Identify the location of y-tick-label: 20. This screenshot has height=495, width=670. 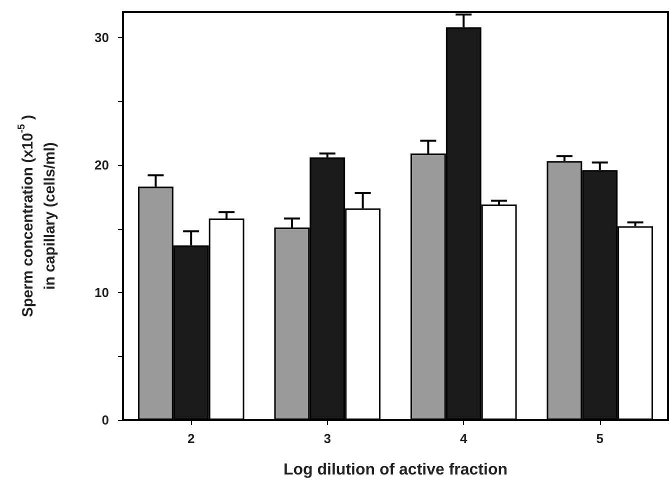
(101, 165).